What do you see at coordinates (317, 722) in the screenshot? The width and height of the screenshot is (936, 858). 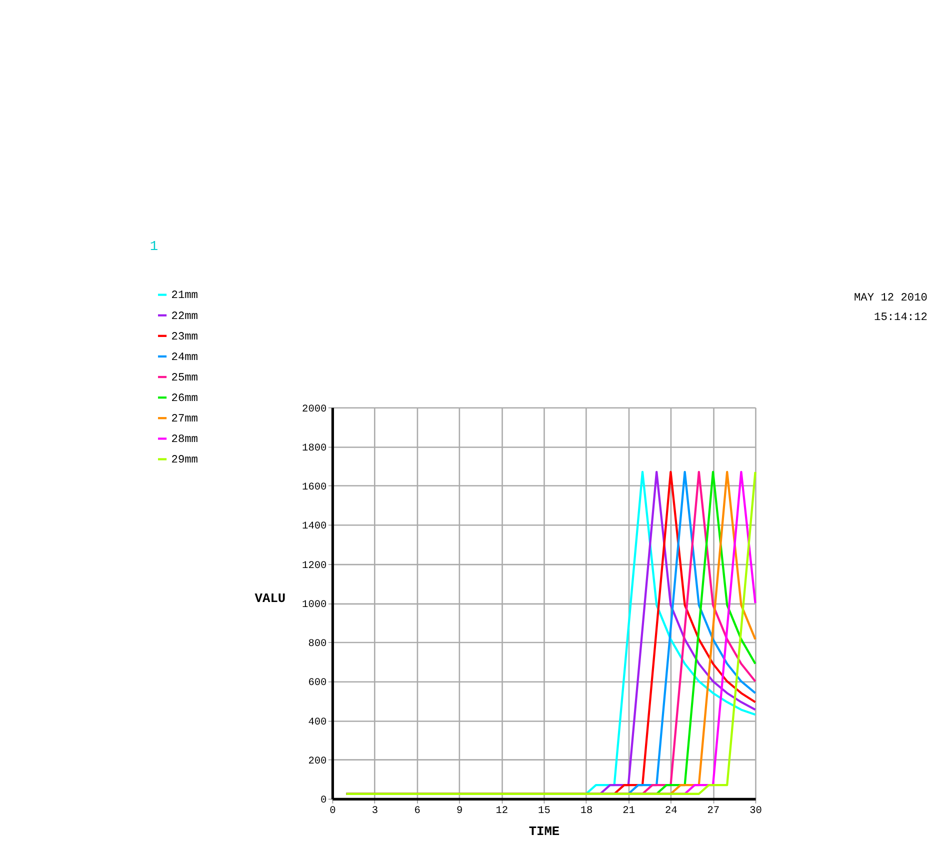 I see `y-tick-label: 400` at bounding box center [317, 722].